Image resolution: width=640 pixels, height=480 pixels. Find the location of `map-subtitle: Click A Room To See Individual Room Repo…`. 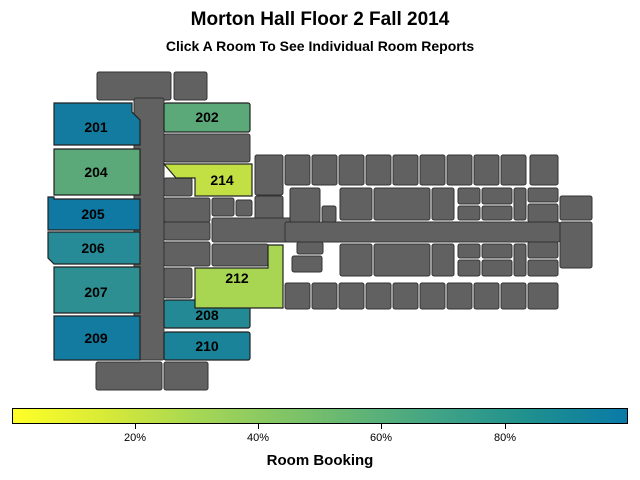

map-subtitle: Click A Room To See Individual Room Repo… is located at coordinates (320, 46).